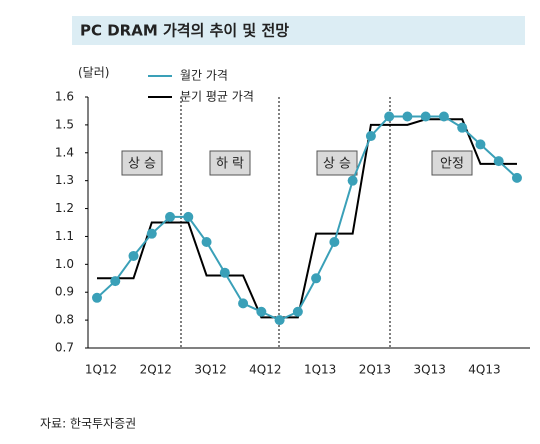 This screenshot has width=540, height=444. What do you see at coordinates (484, 370) in the screenshot?
I see `x-tick-label: 4Q13` at bounding box center [484, 370].